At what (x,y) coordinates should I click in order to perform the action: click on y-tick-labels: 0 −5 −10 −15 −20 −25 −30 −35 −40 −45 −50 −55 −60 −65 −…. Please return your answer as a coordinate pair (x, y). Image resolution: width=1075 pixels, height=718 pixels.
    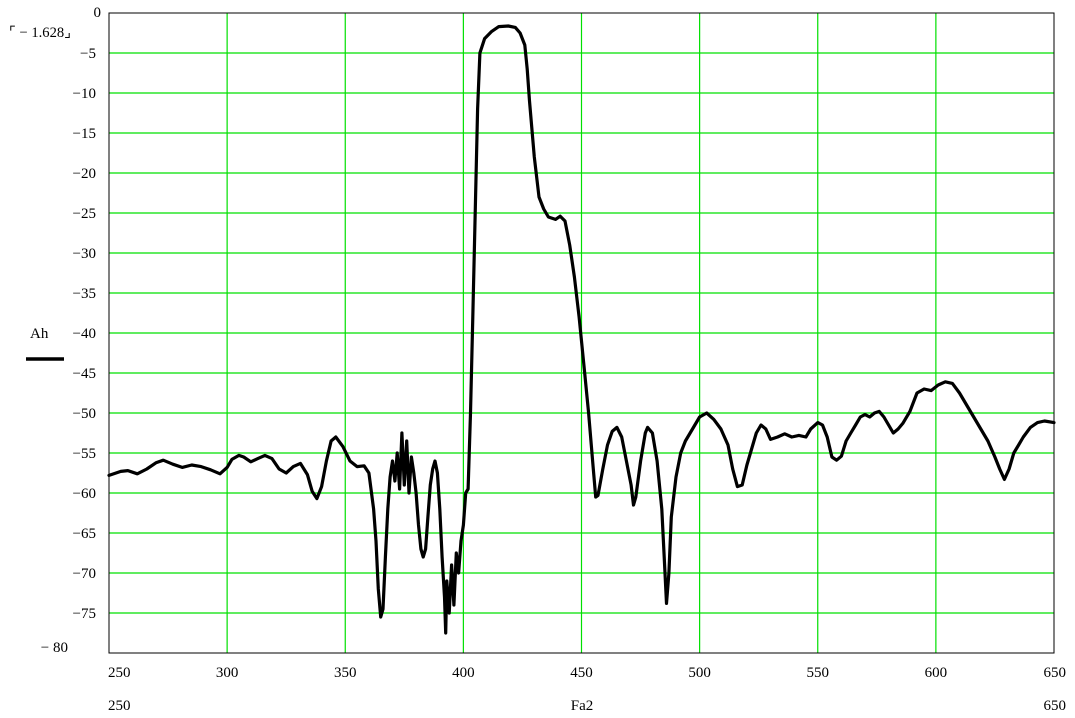
    Looking at the image, I should click on (71, 330).